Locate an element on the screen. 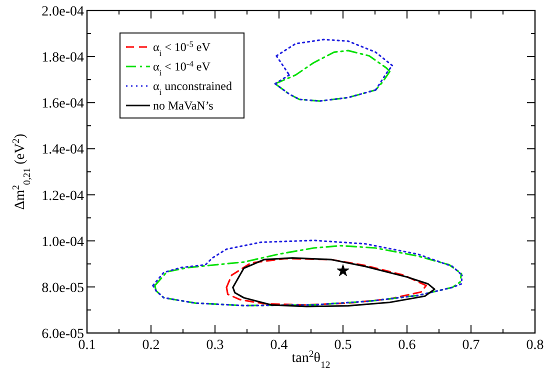 The image size is (545, 374). x-tick-label: 0.2 is located at coordinates (151, 345).